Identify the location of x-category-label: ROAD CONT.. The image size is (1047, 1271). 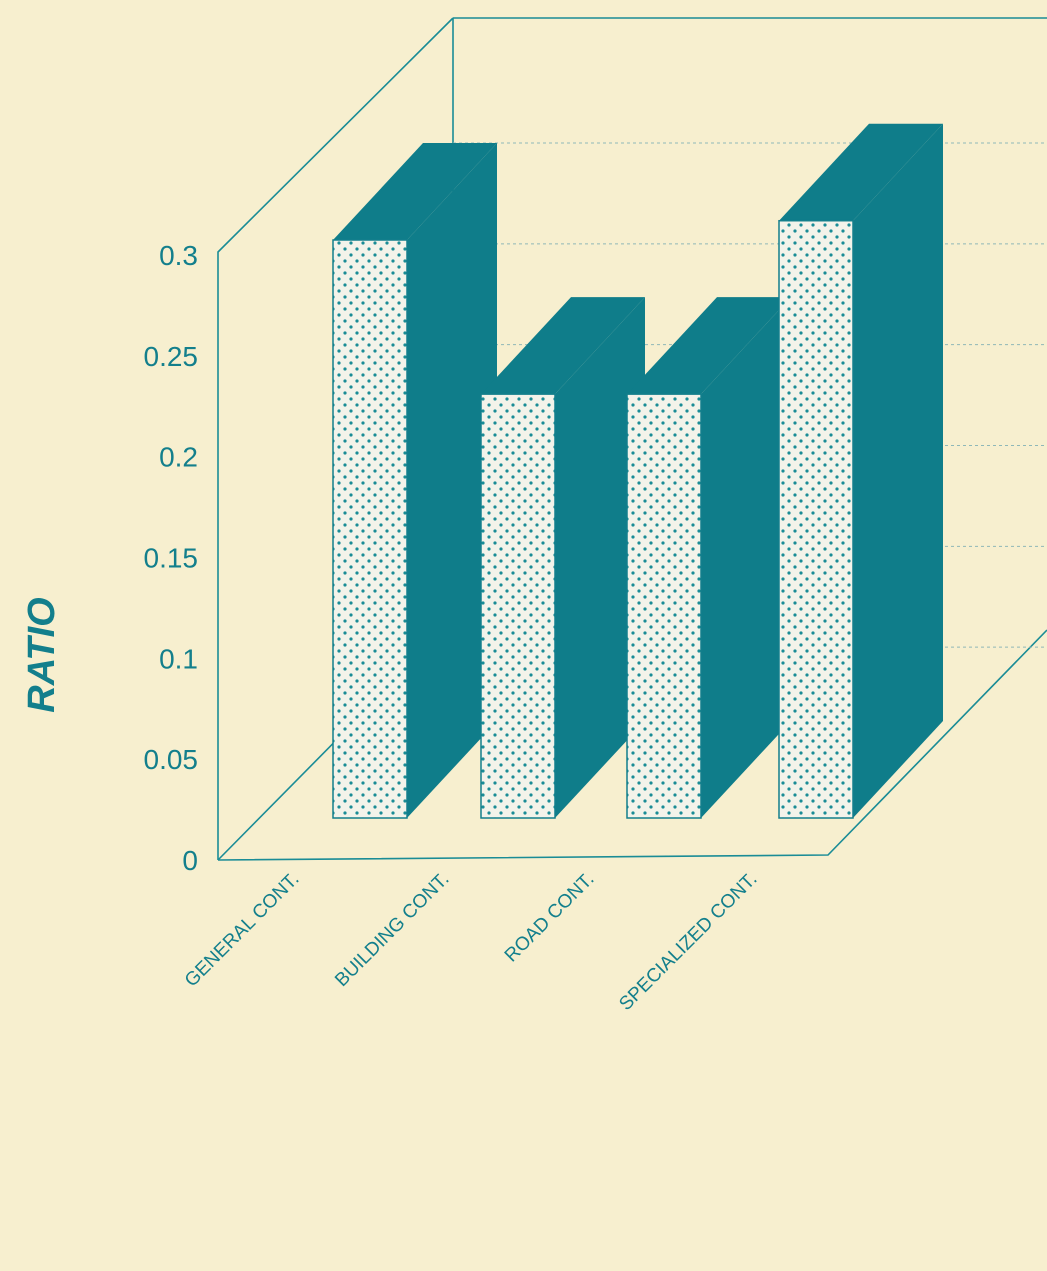
(550, 918).